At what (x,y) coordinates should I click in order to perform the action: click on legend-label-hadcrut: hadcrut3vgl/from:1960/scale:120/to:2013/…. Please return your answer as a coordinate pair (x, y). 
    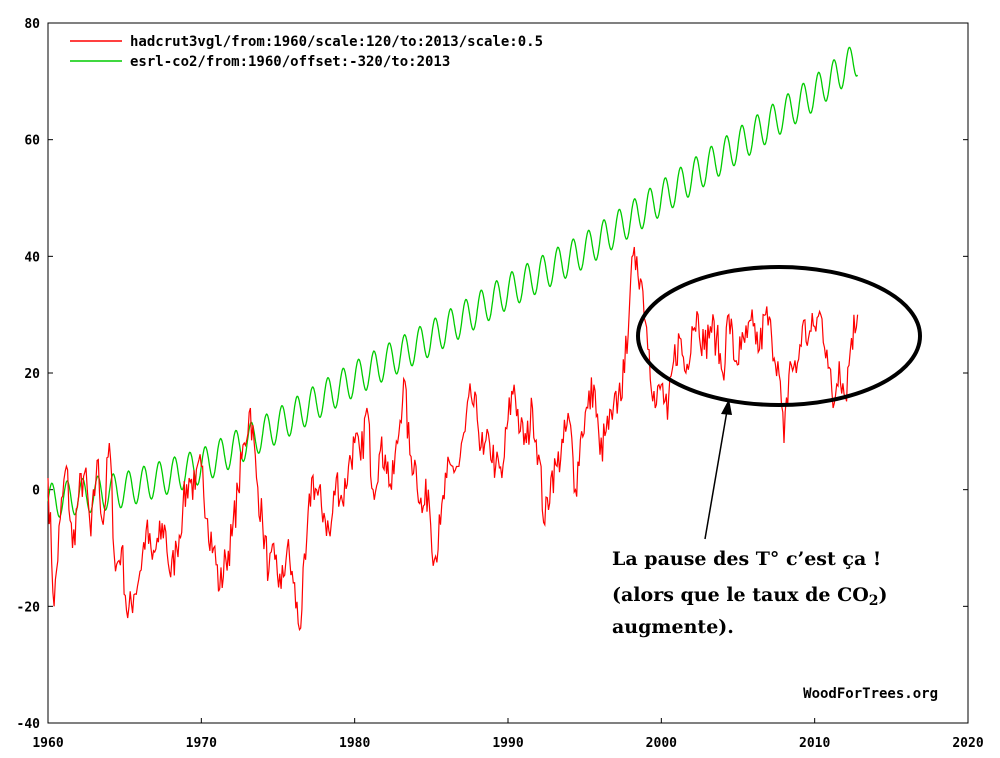
    Looking at the image, I should click on (336, 42).